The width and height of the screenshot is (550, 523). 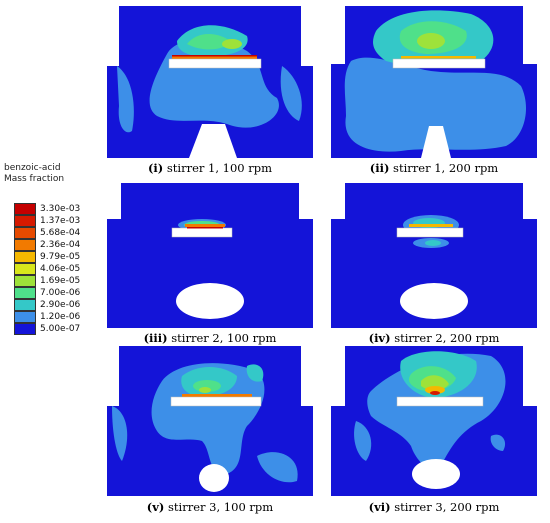 What do you see at coordinates (32, 168) in the screenshot?
I see `legend-title-line1: benzoic-acid` at bounding box center [32, 168].